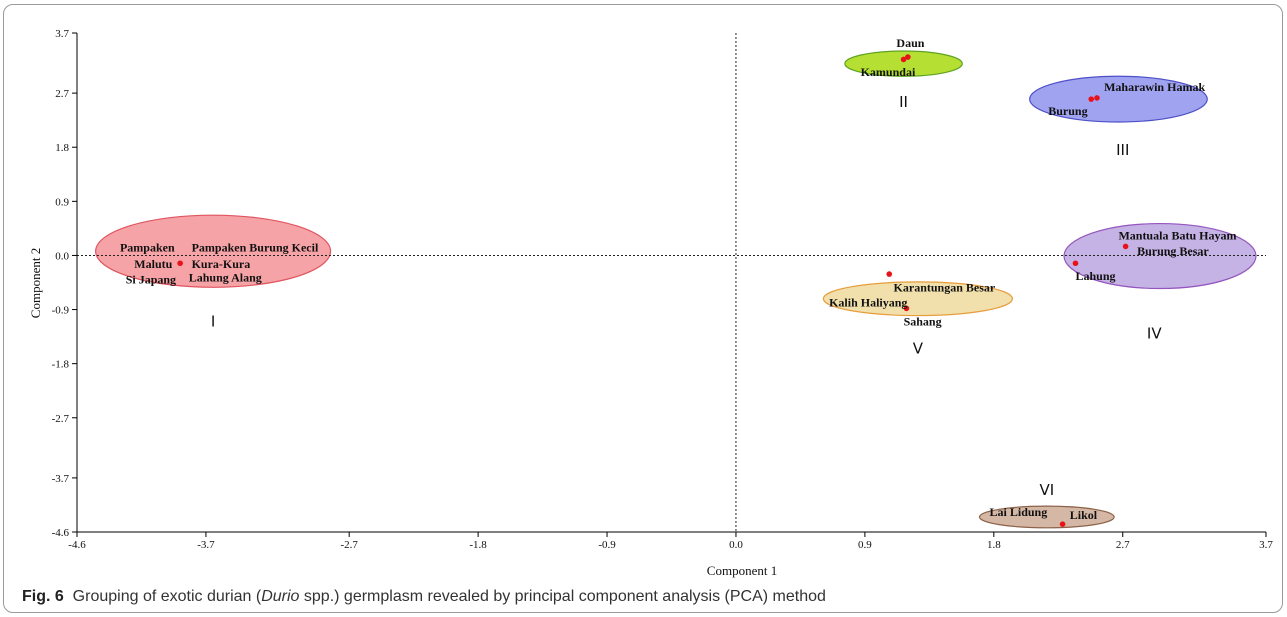  Describe the element at coordinates (61, 479) in the screenshot. I see `y-tick-label: -3.7` at that location.